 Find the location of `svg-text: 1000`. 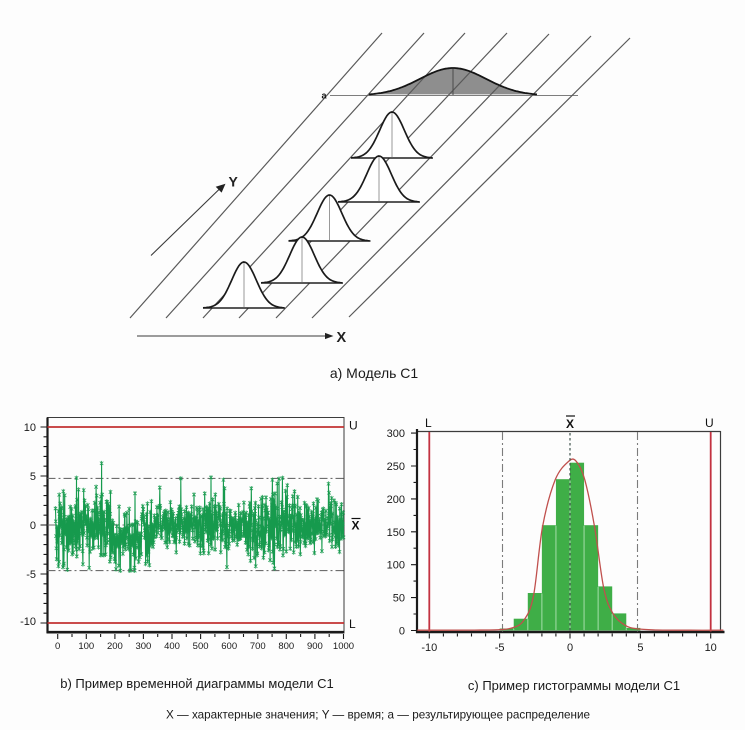

svg-text: 1000 is located at coordinates (343, 646).